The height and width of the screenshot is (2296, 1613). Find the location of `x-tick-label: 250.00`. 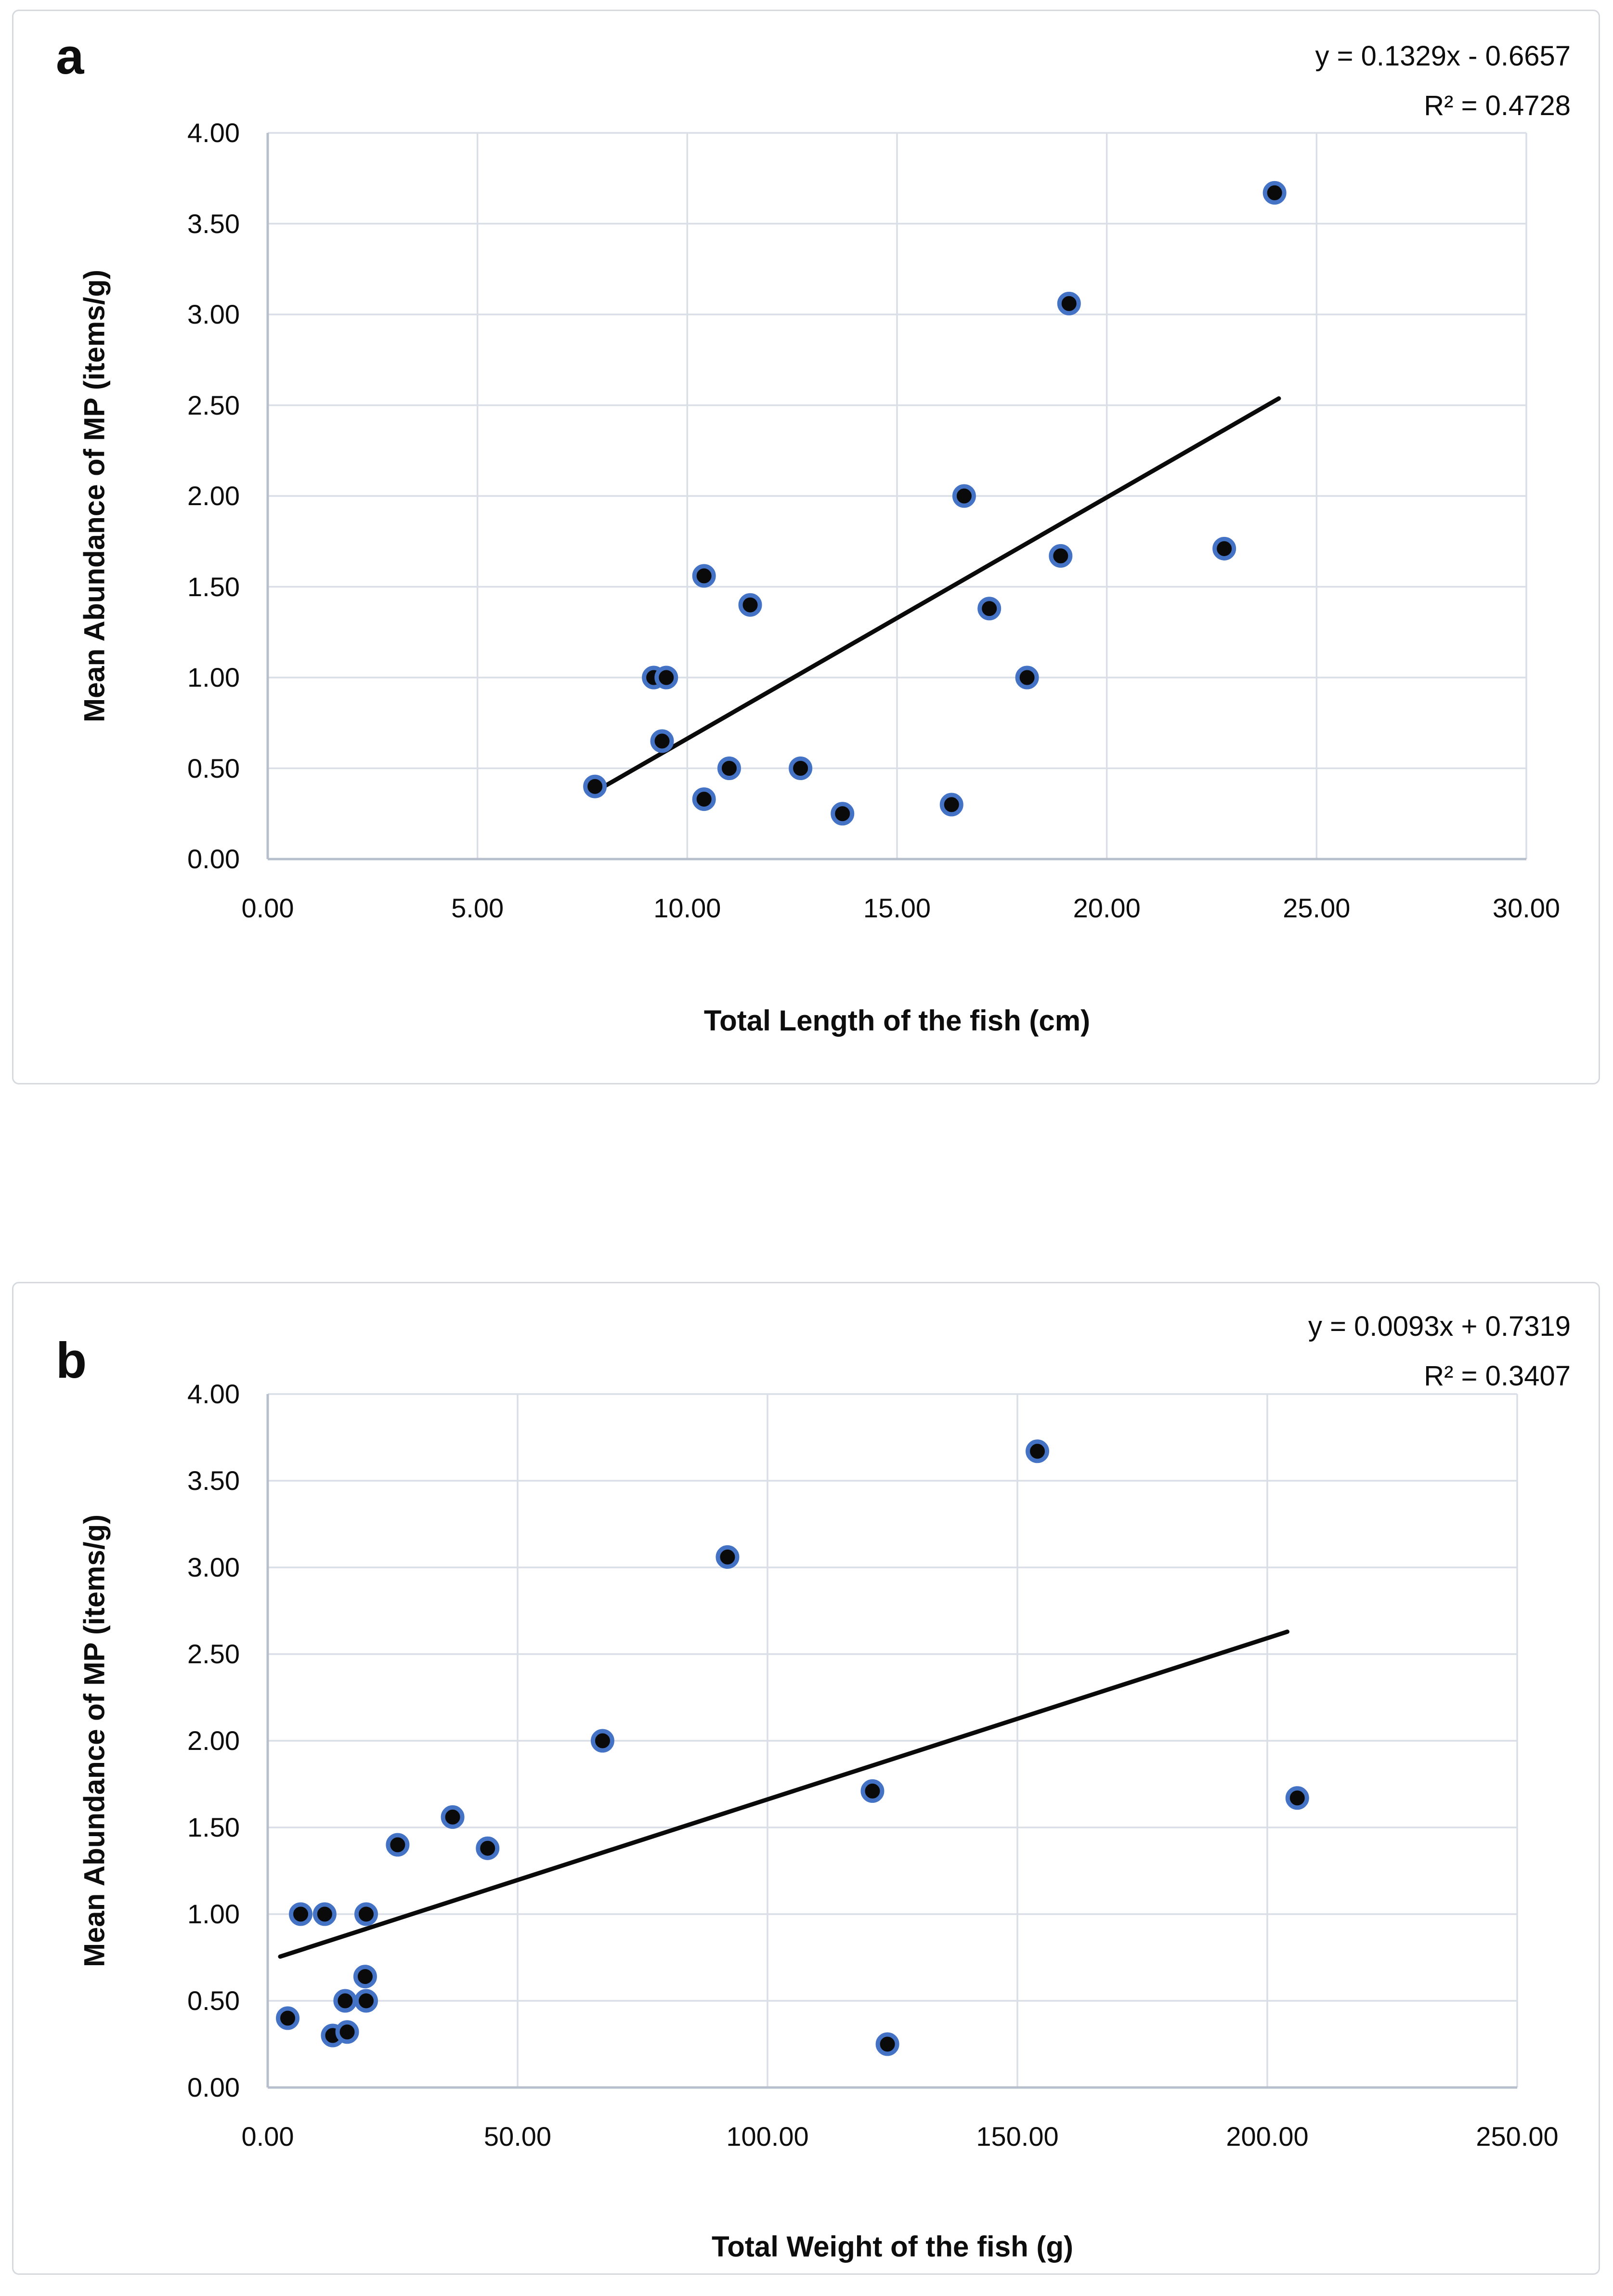

x-tick-label: 250.00 is located at coordinates (1517, 2136).